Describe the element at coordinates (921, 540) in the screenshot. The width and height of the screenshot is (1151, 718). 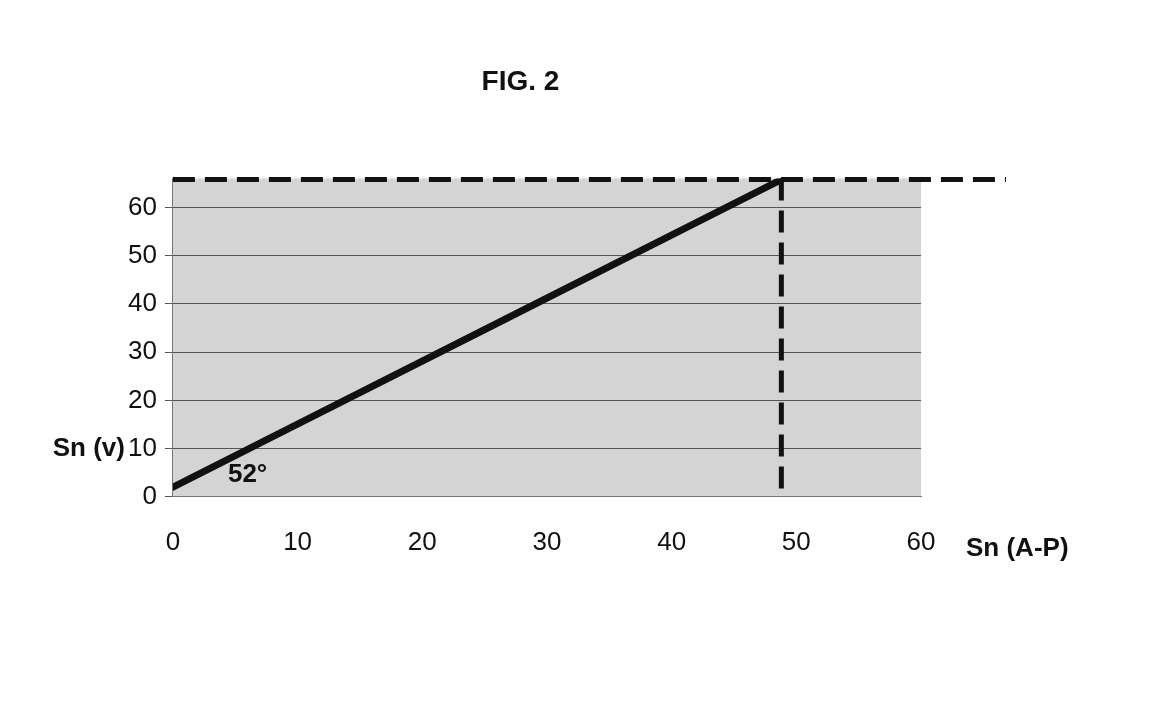
I see `x-tick-label: 60` at that location.